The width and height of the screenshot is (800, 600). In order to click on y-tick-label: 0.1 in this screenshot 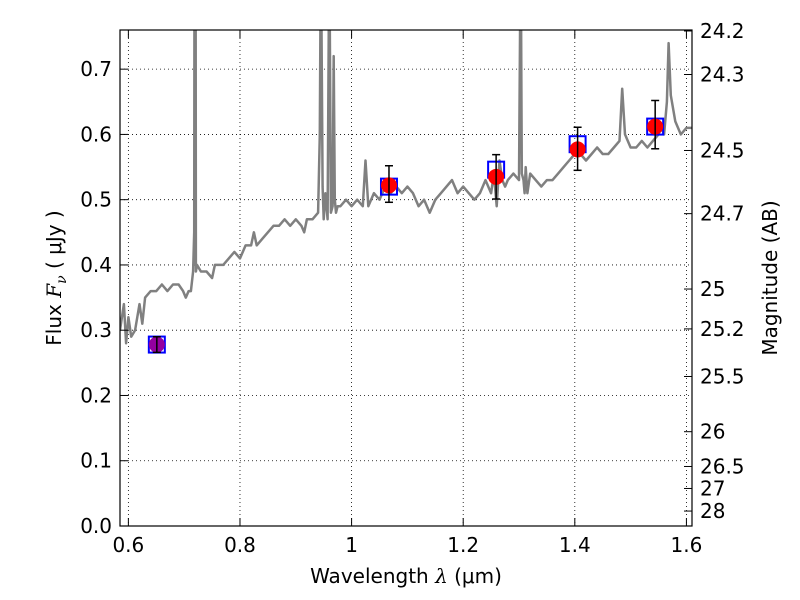, I will do `click(96, 461)`.